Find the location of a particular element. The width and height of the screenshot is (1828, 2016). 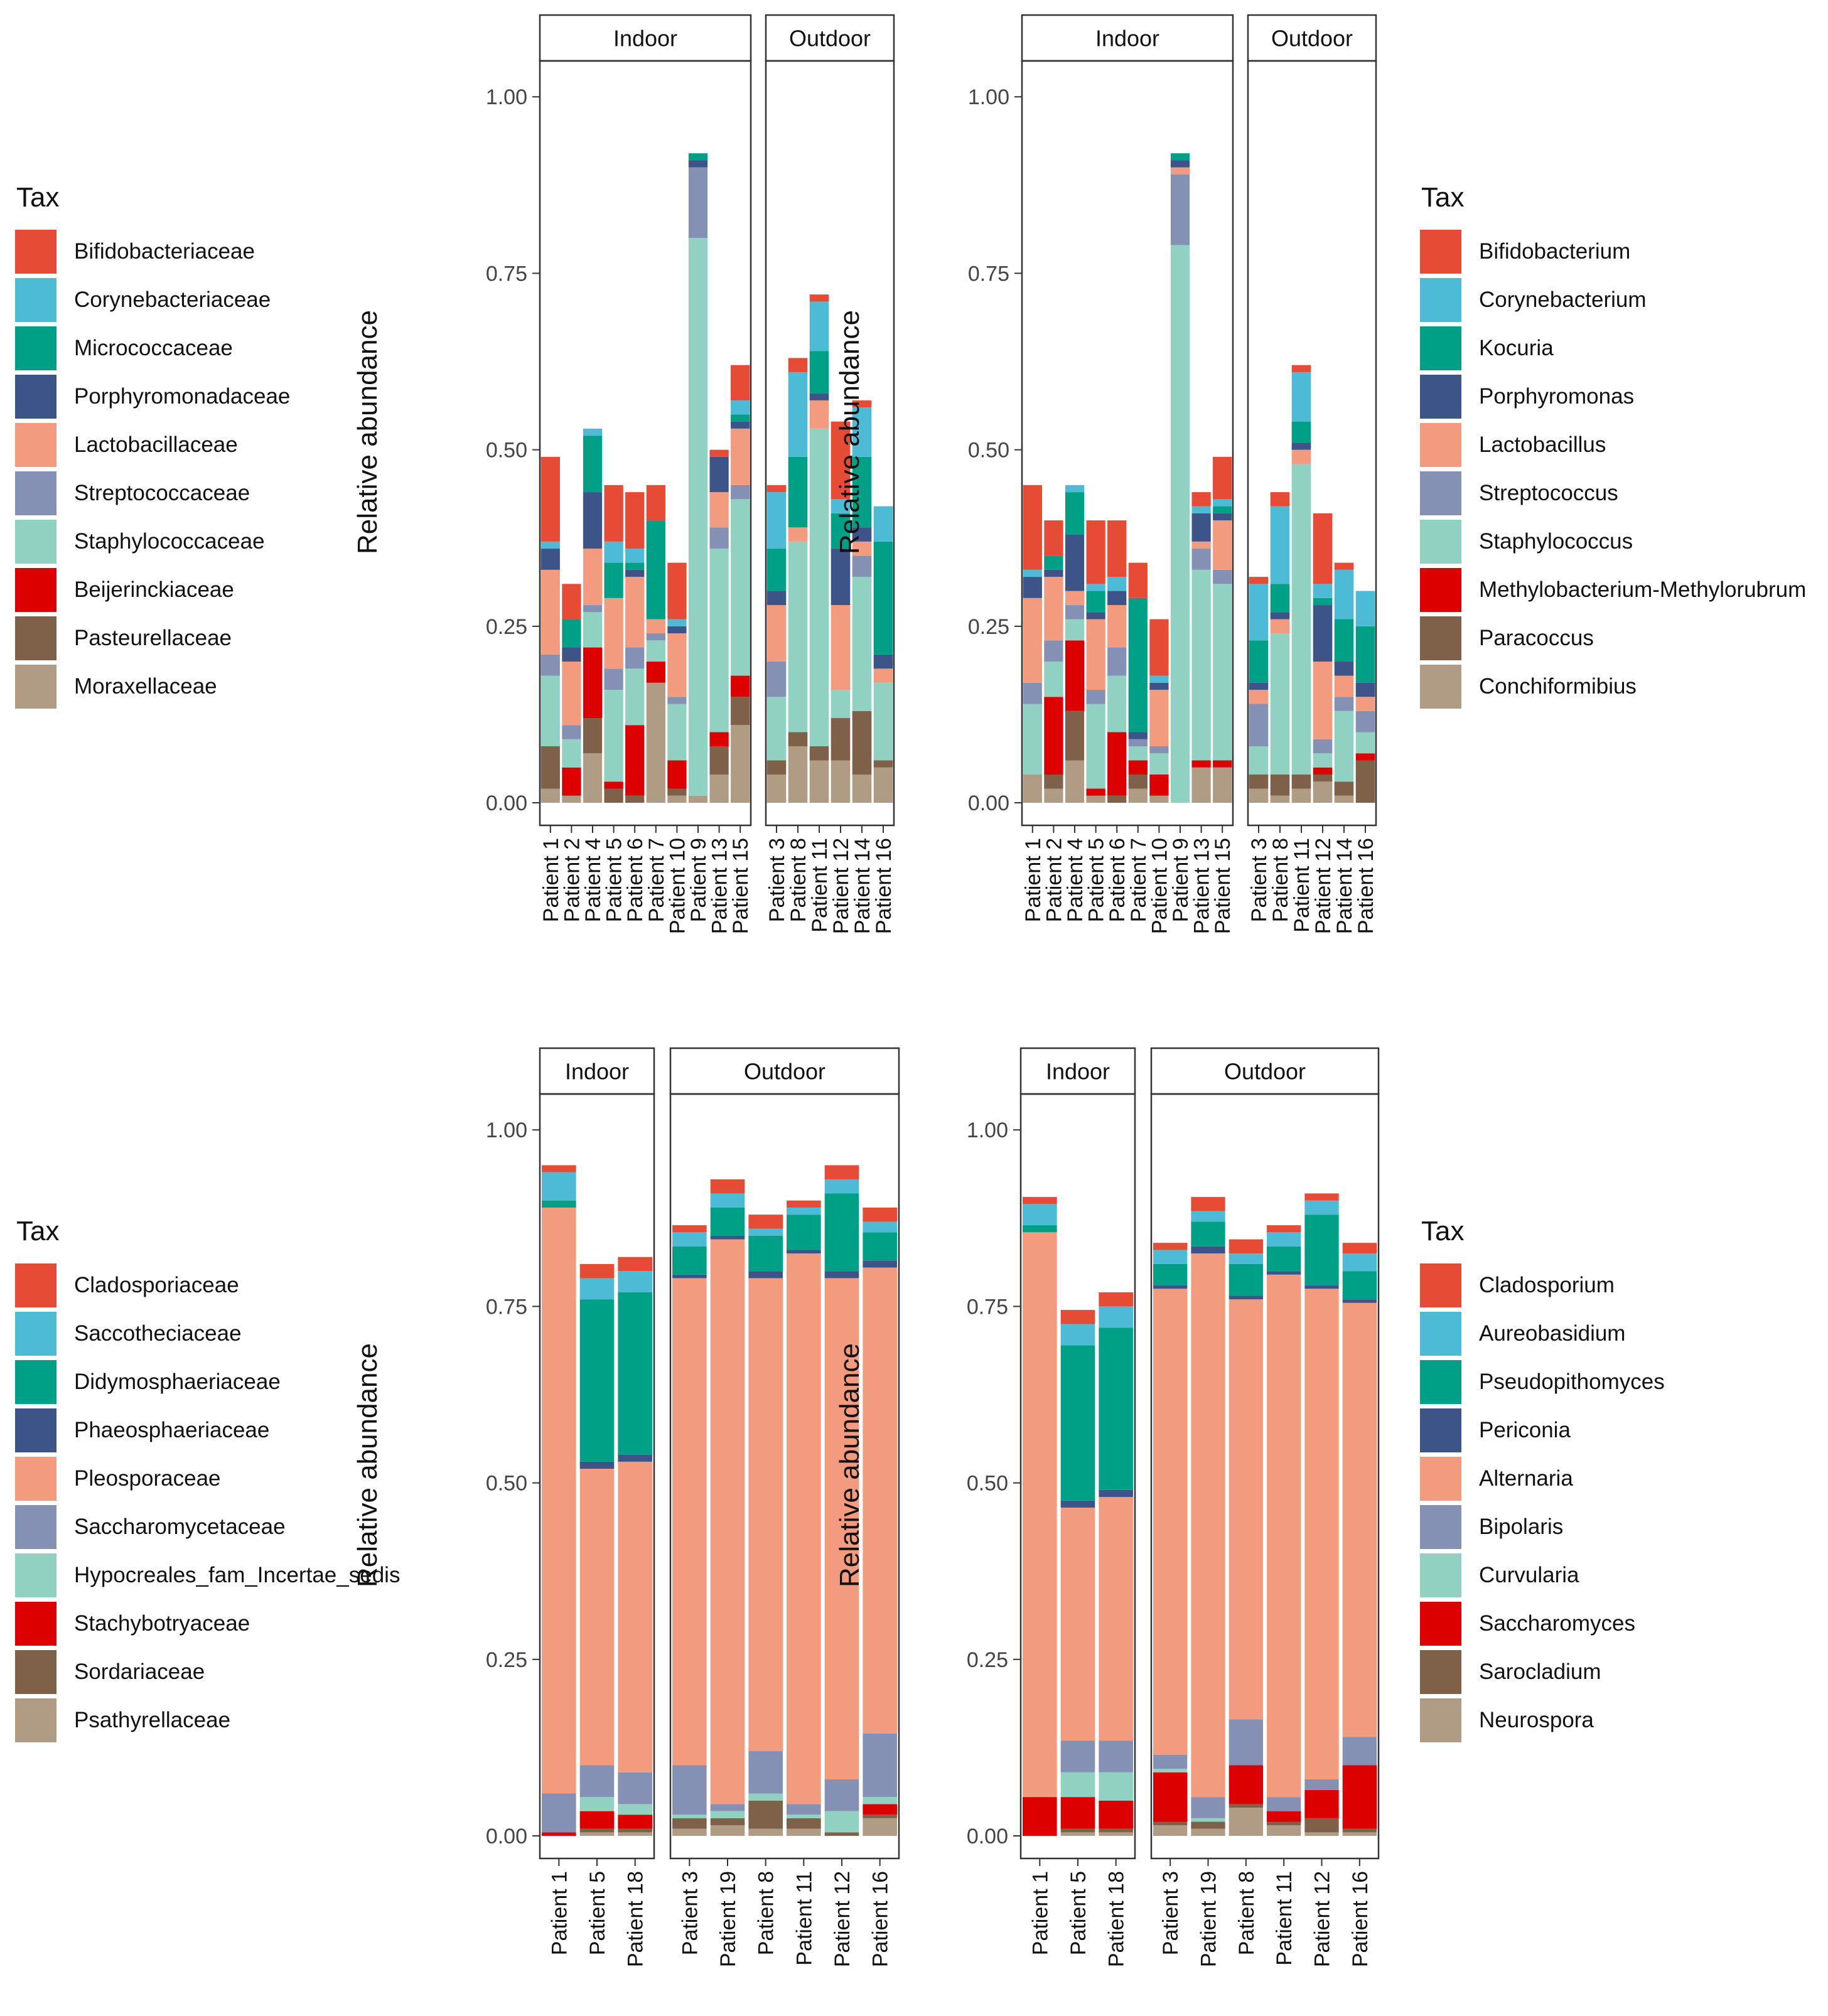

x-tick-label: Patient 14 is located at coordinates (862, 886).